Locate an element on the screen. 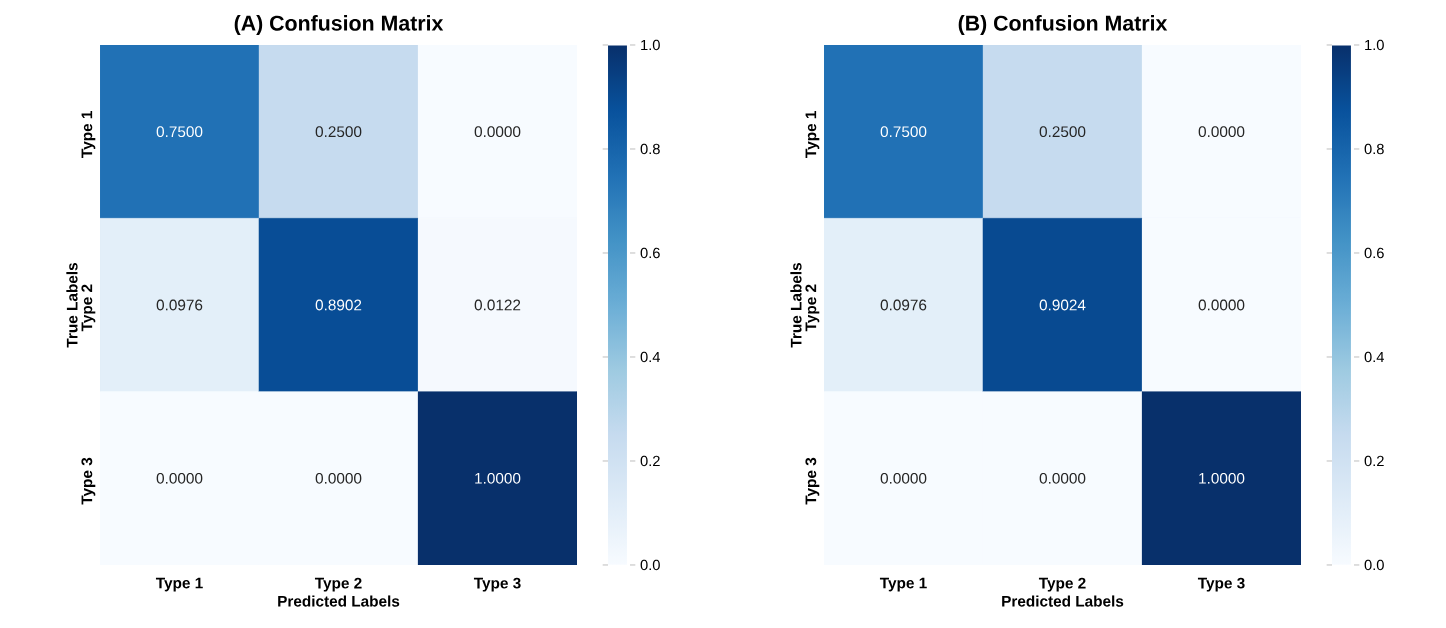 Image resolution: width=1446 pixels, height=628 pixels. data-label: 0.8902 is located at coordinates (338, 305).